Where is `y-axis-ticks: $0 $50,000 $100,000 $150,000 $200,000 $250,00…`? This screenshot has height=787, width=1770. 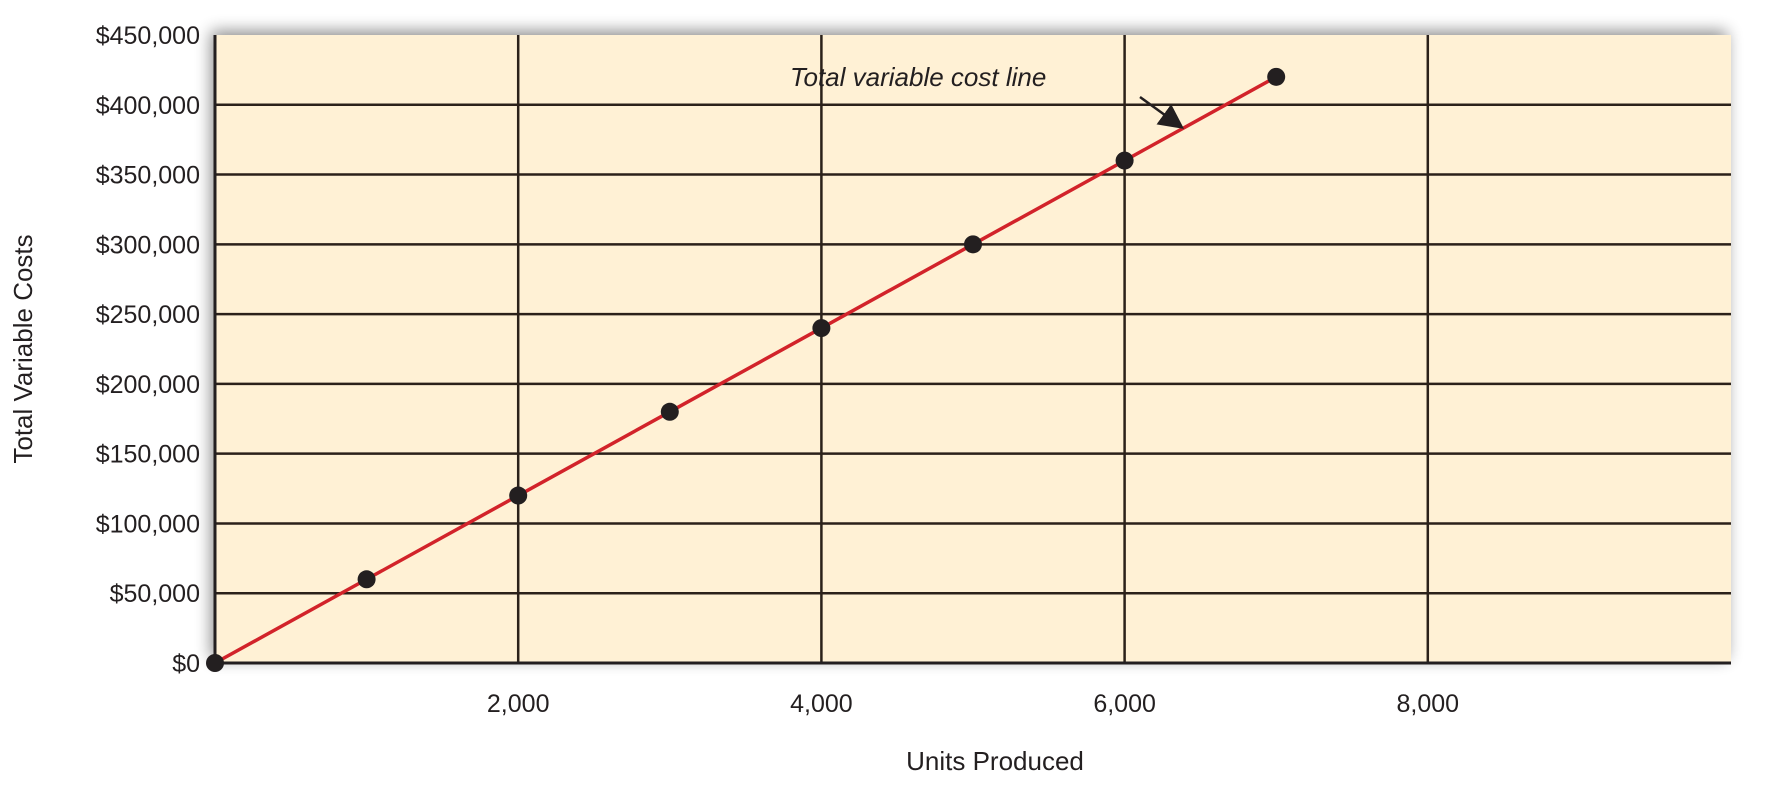
y-axis-ticks: $0 $50,000 $100,000 $150,000 $200,000 $250,00… is located at coordinates (148, 350).